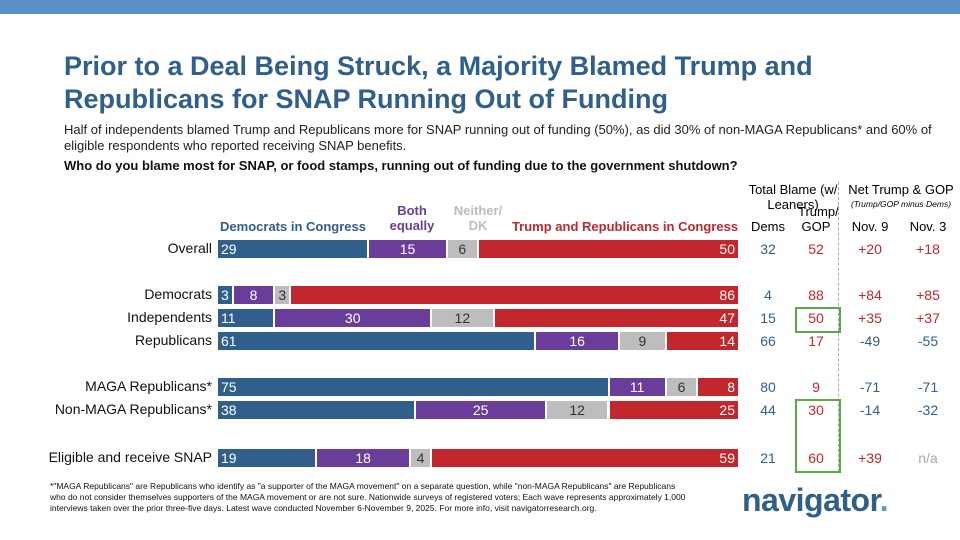 Image resolution: width=960 pixels, height=540 pixels. Describe the element at coordinates (811, 500) in the screenshot. I see `logo-text: navigator` at that location.